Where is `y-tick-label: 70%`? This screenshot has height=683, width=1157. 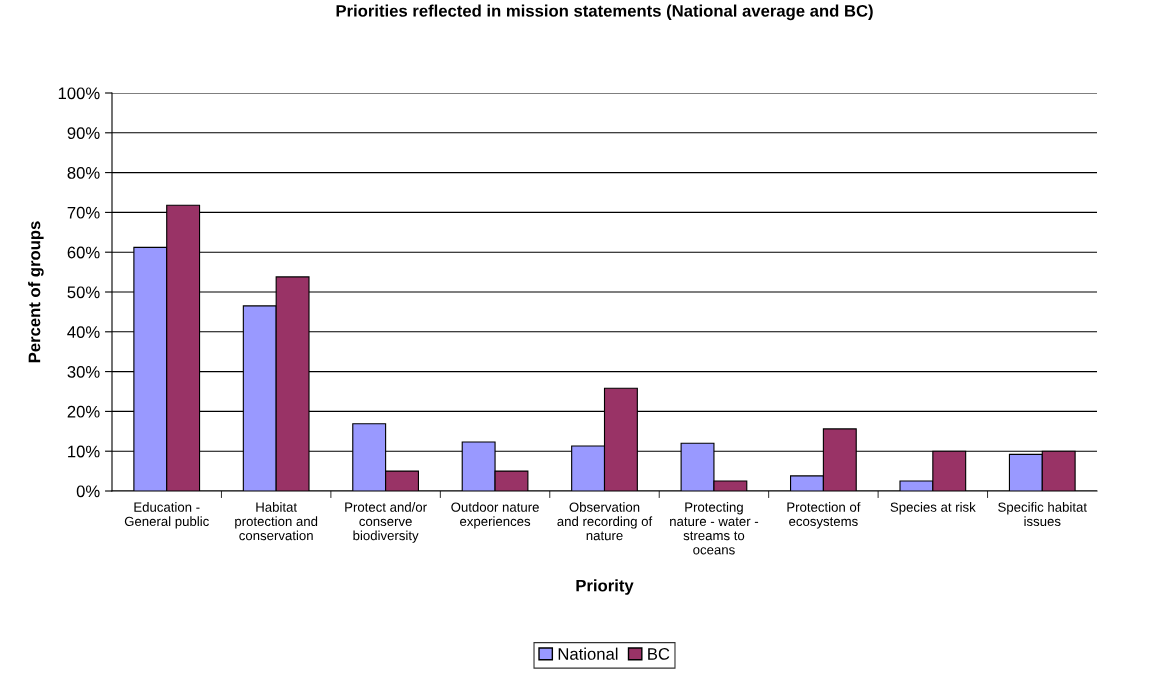
y-tick-label: 70% is located at coordinates (83, 212).